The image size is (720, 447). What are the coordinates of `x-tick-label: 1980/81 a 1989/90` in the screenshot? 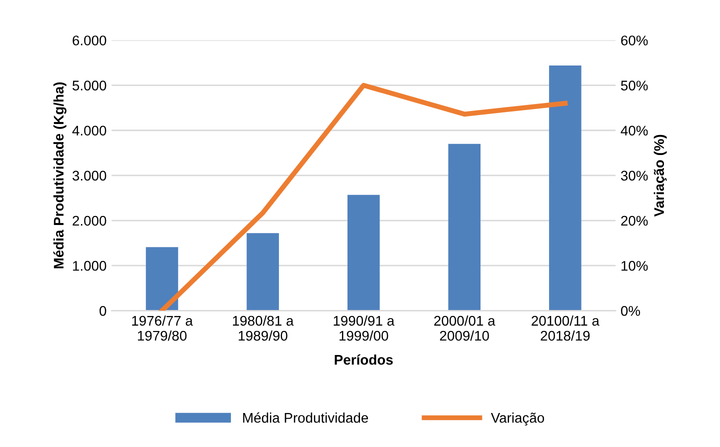 It's located at (263, 328).